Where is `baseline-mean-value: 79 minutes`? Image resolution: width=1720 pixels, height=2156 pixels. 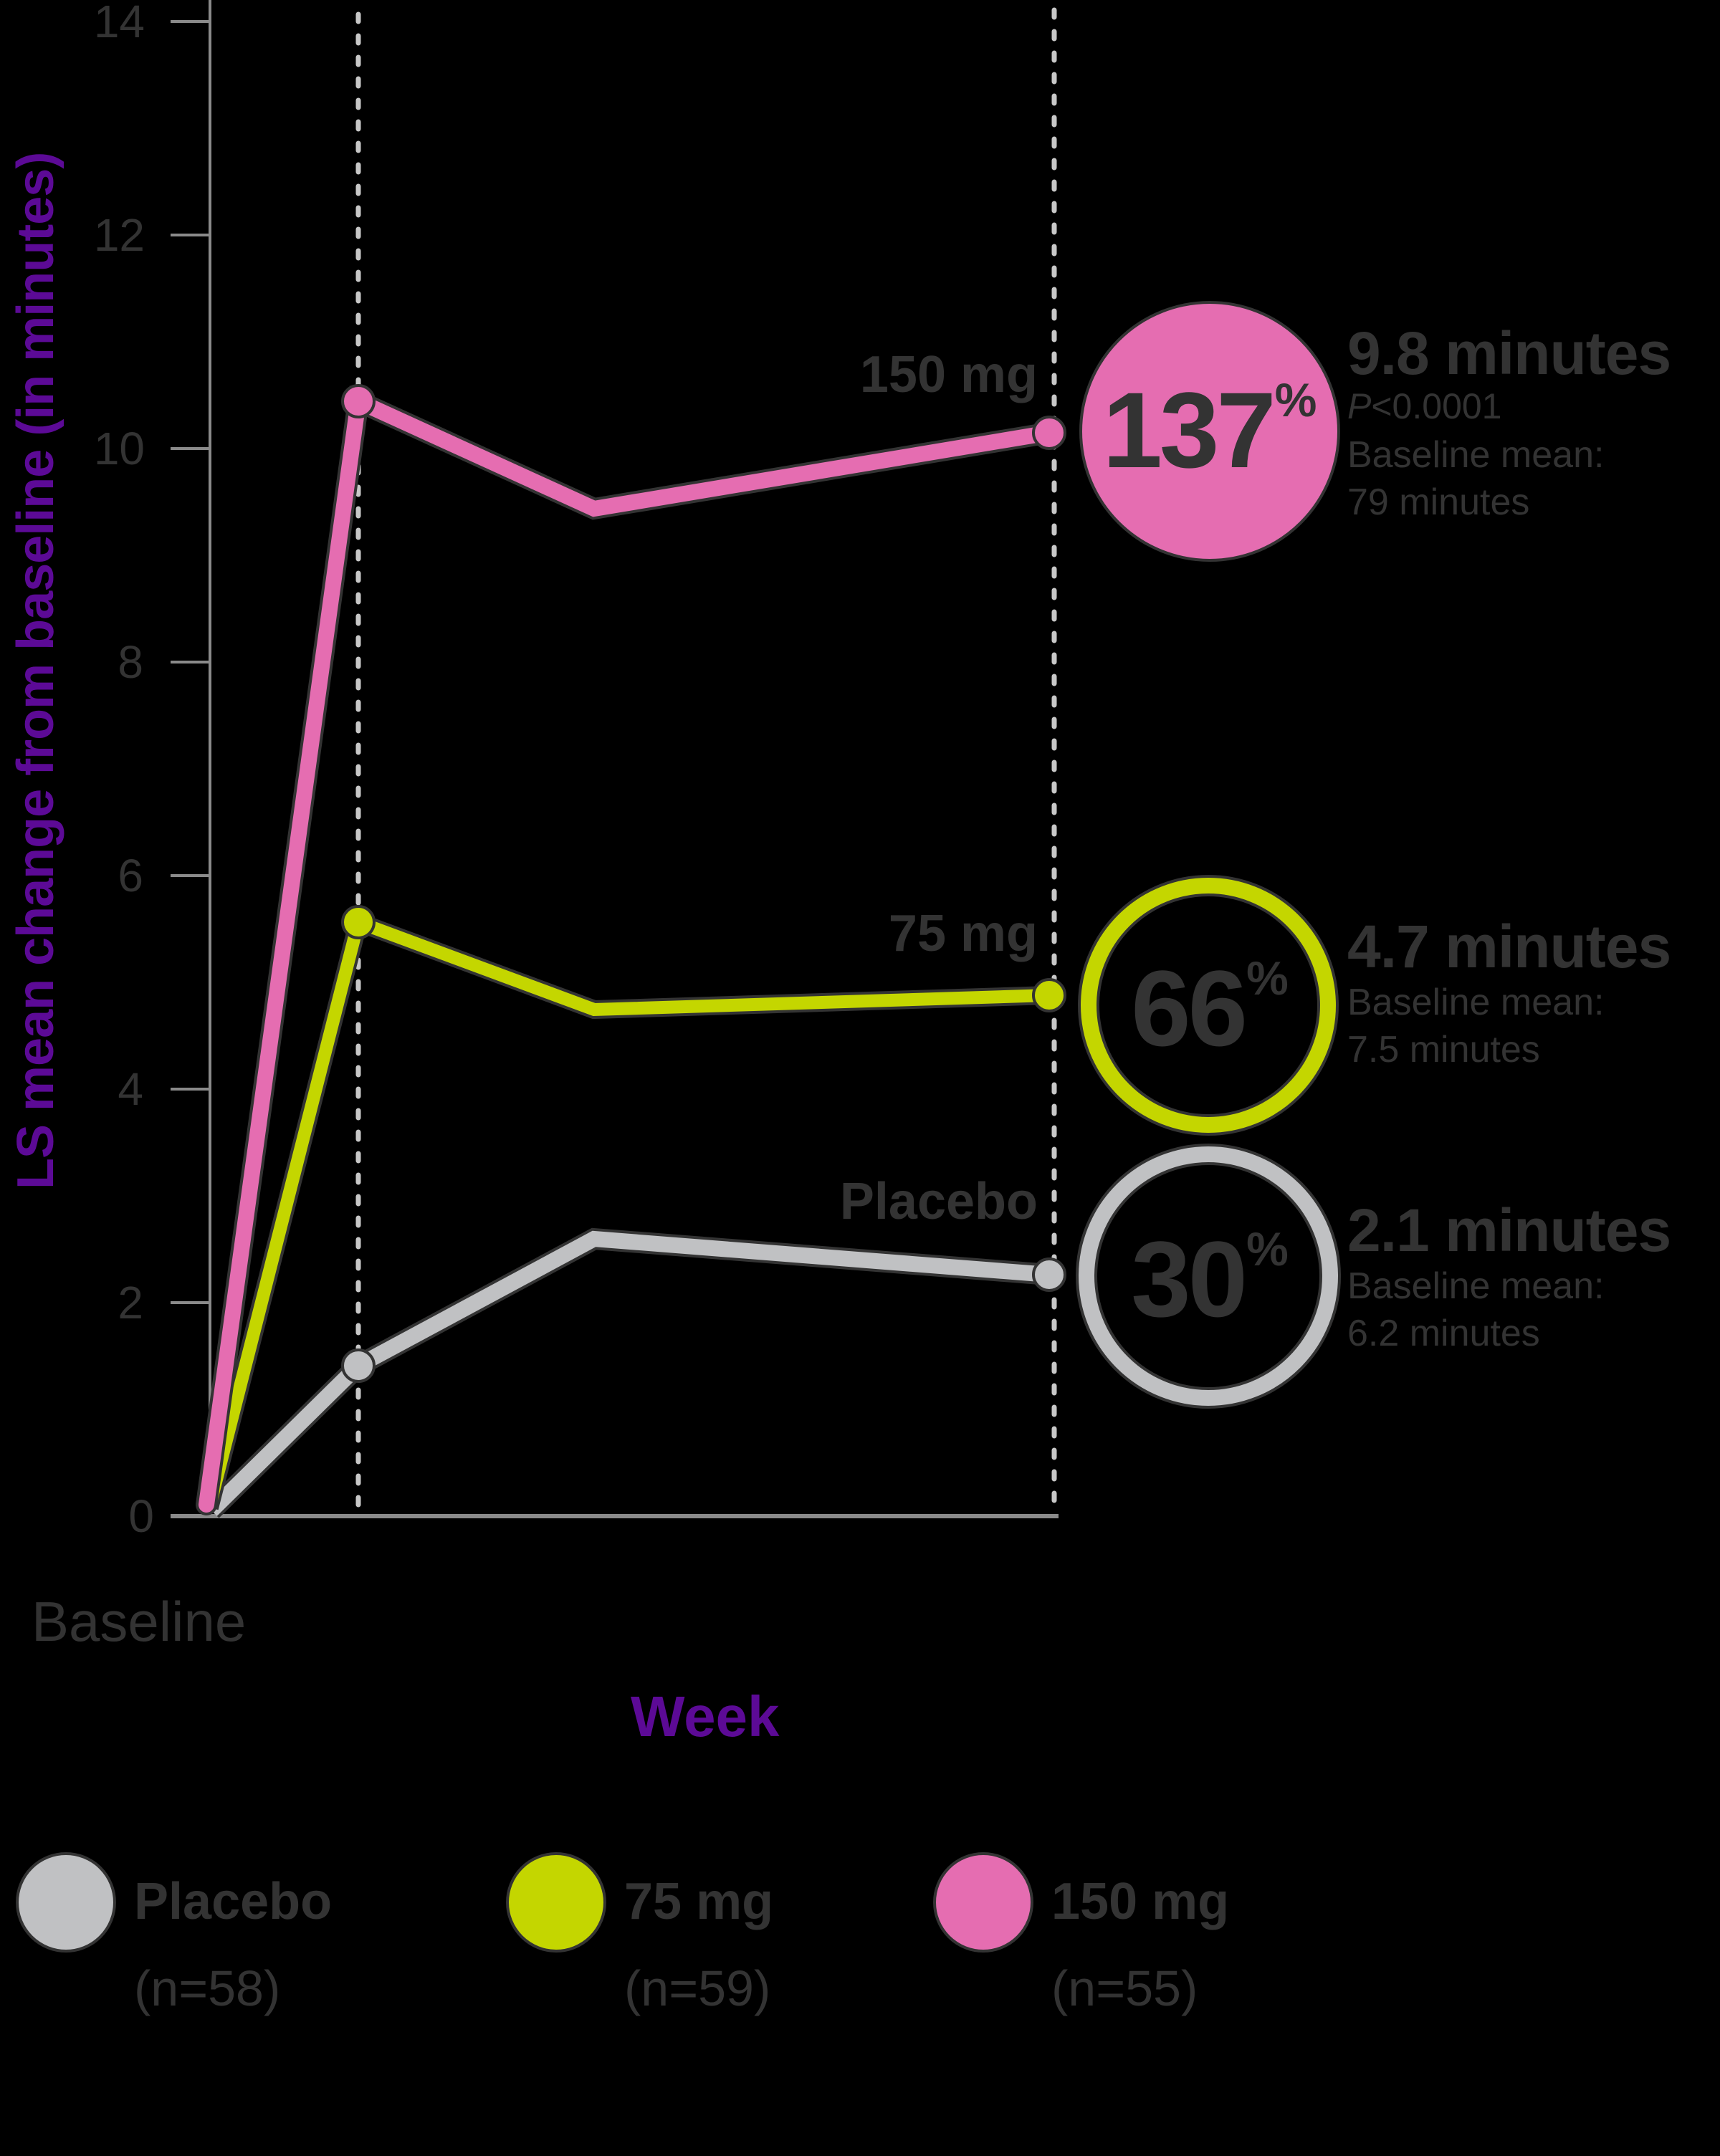
baseline-mean-value: 79 minutes is located at coordinates (1438, 502).